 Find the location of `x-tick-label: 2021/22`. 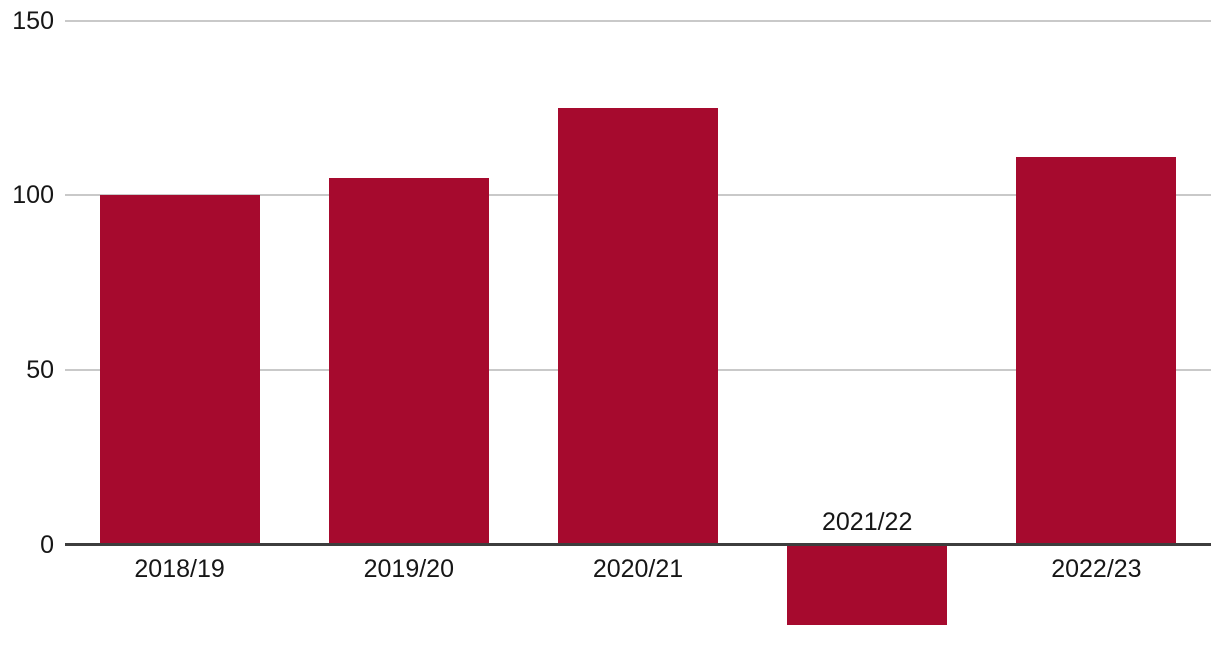

x-tick-label: 2021/22 is located at coordinates (867, 521).